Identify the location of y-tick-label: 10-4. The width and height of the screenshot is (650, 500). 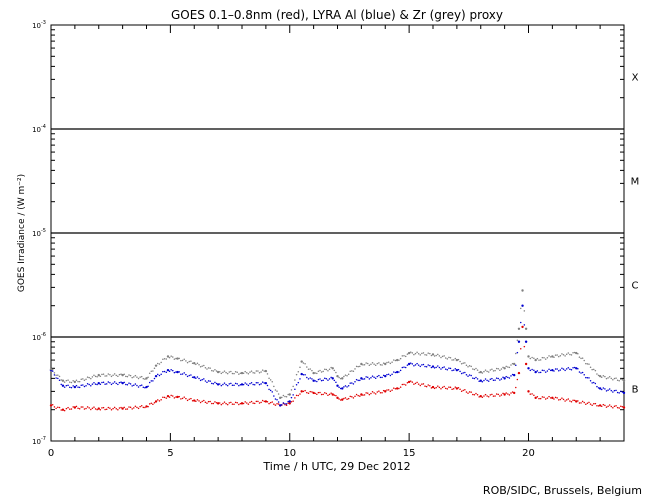
(39, 129).